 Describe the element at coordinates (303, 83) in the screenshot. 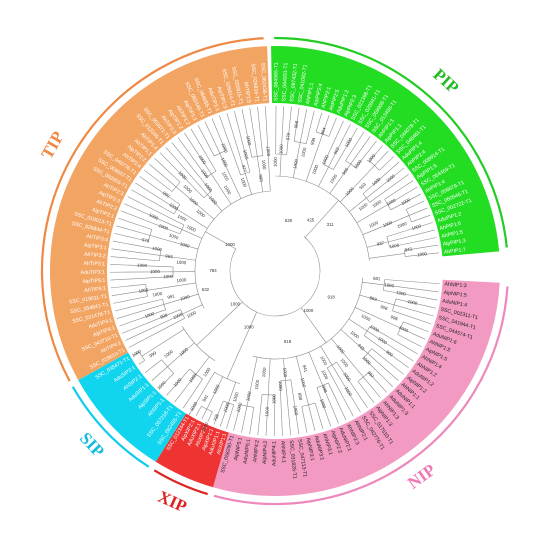

I see `leaf-label: SSC_041082-T1` at that location.